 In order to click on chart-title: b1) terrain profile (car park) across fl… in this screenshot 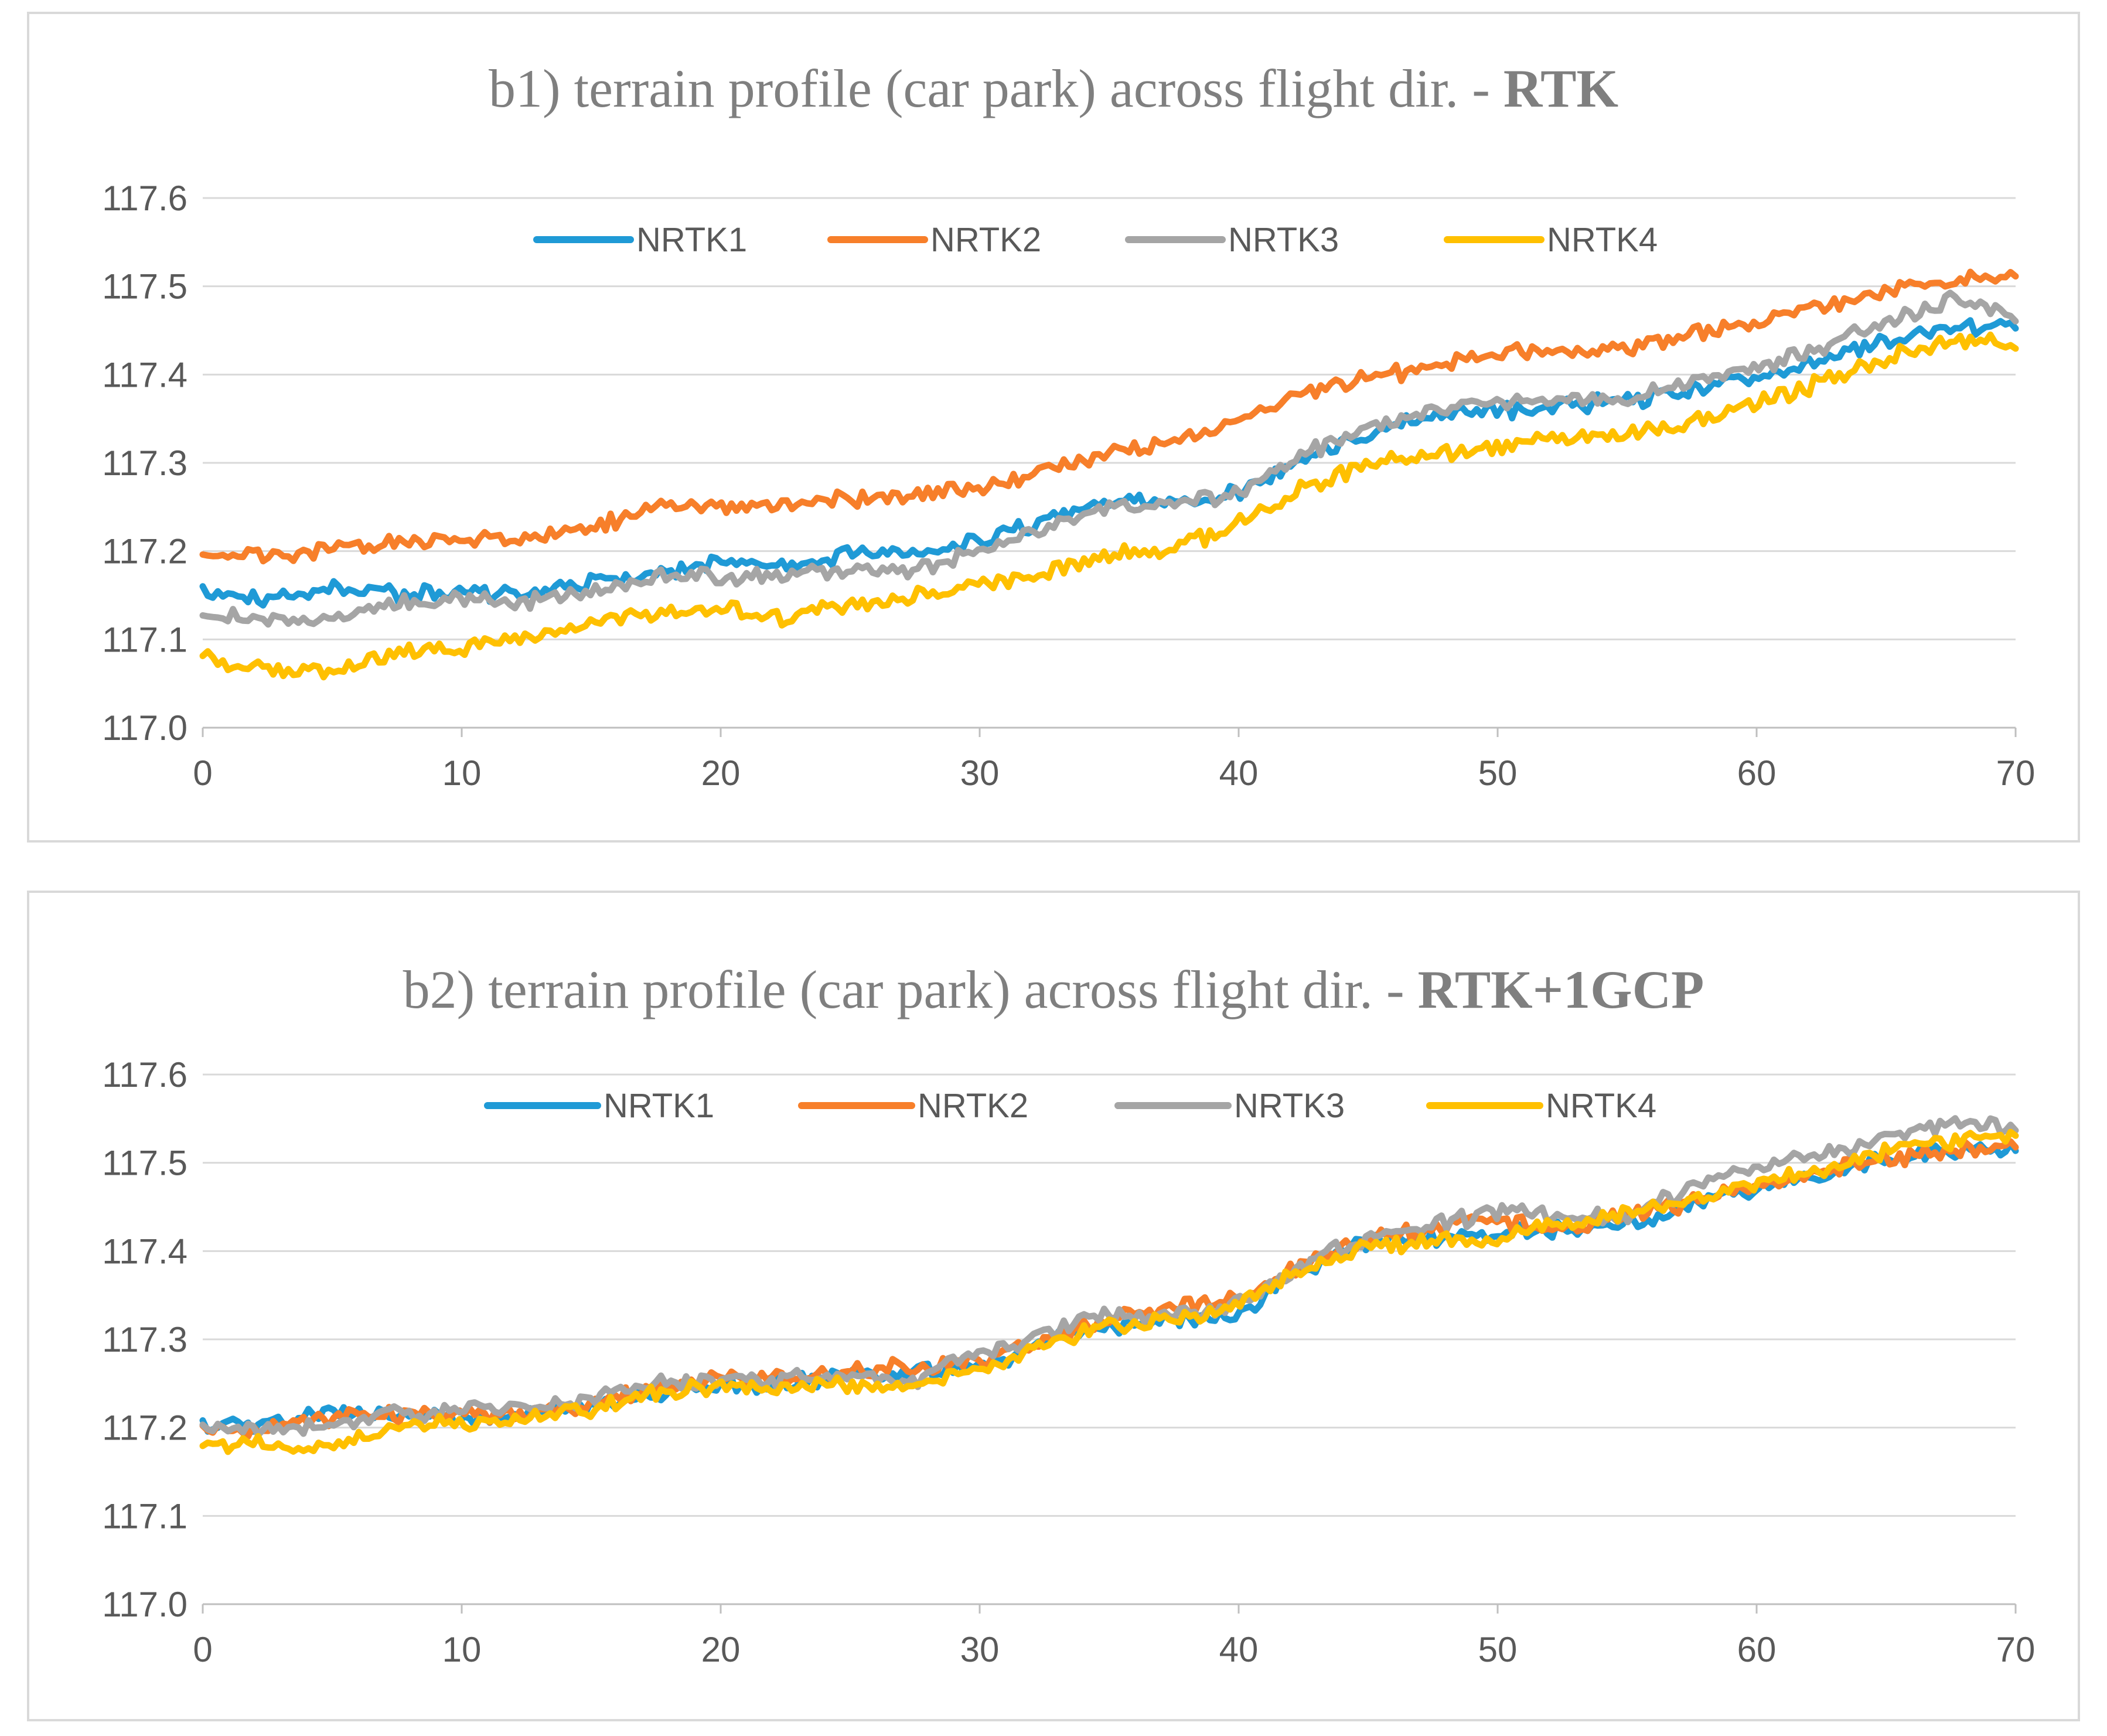, I will do `click(1053, 88)`.